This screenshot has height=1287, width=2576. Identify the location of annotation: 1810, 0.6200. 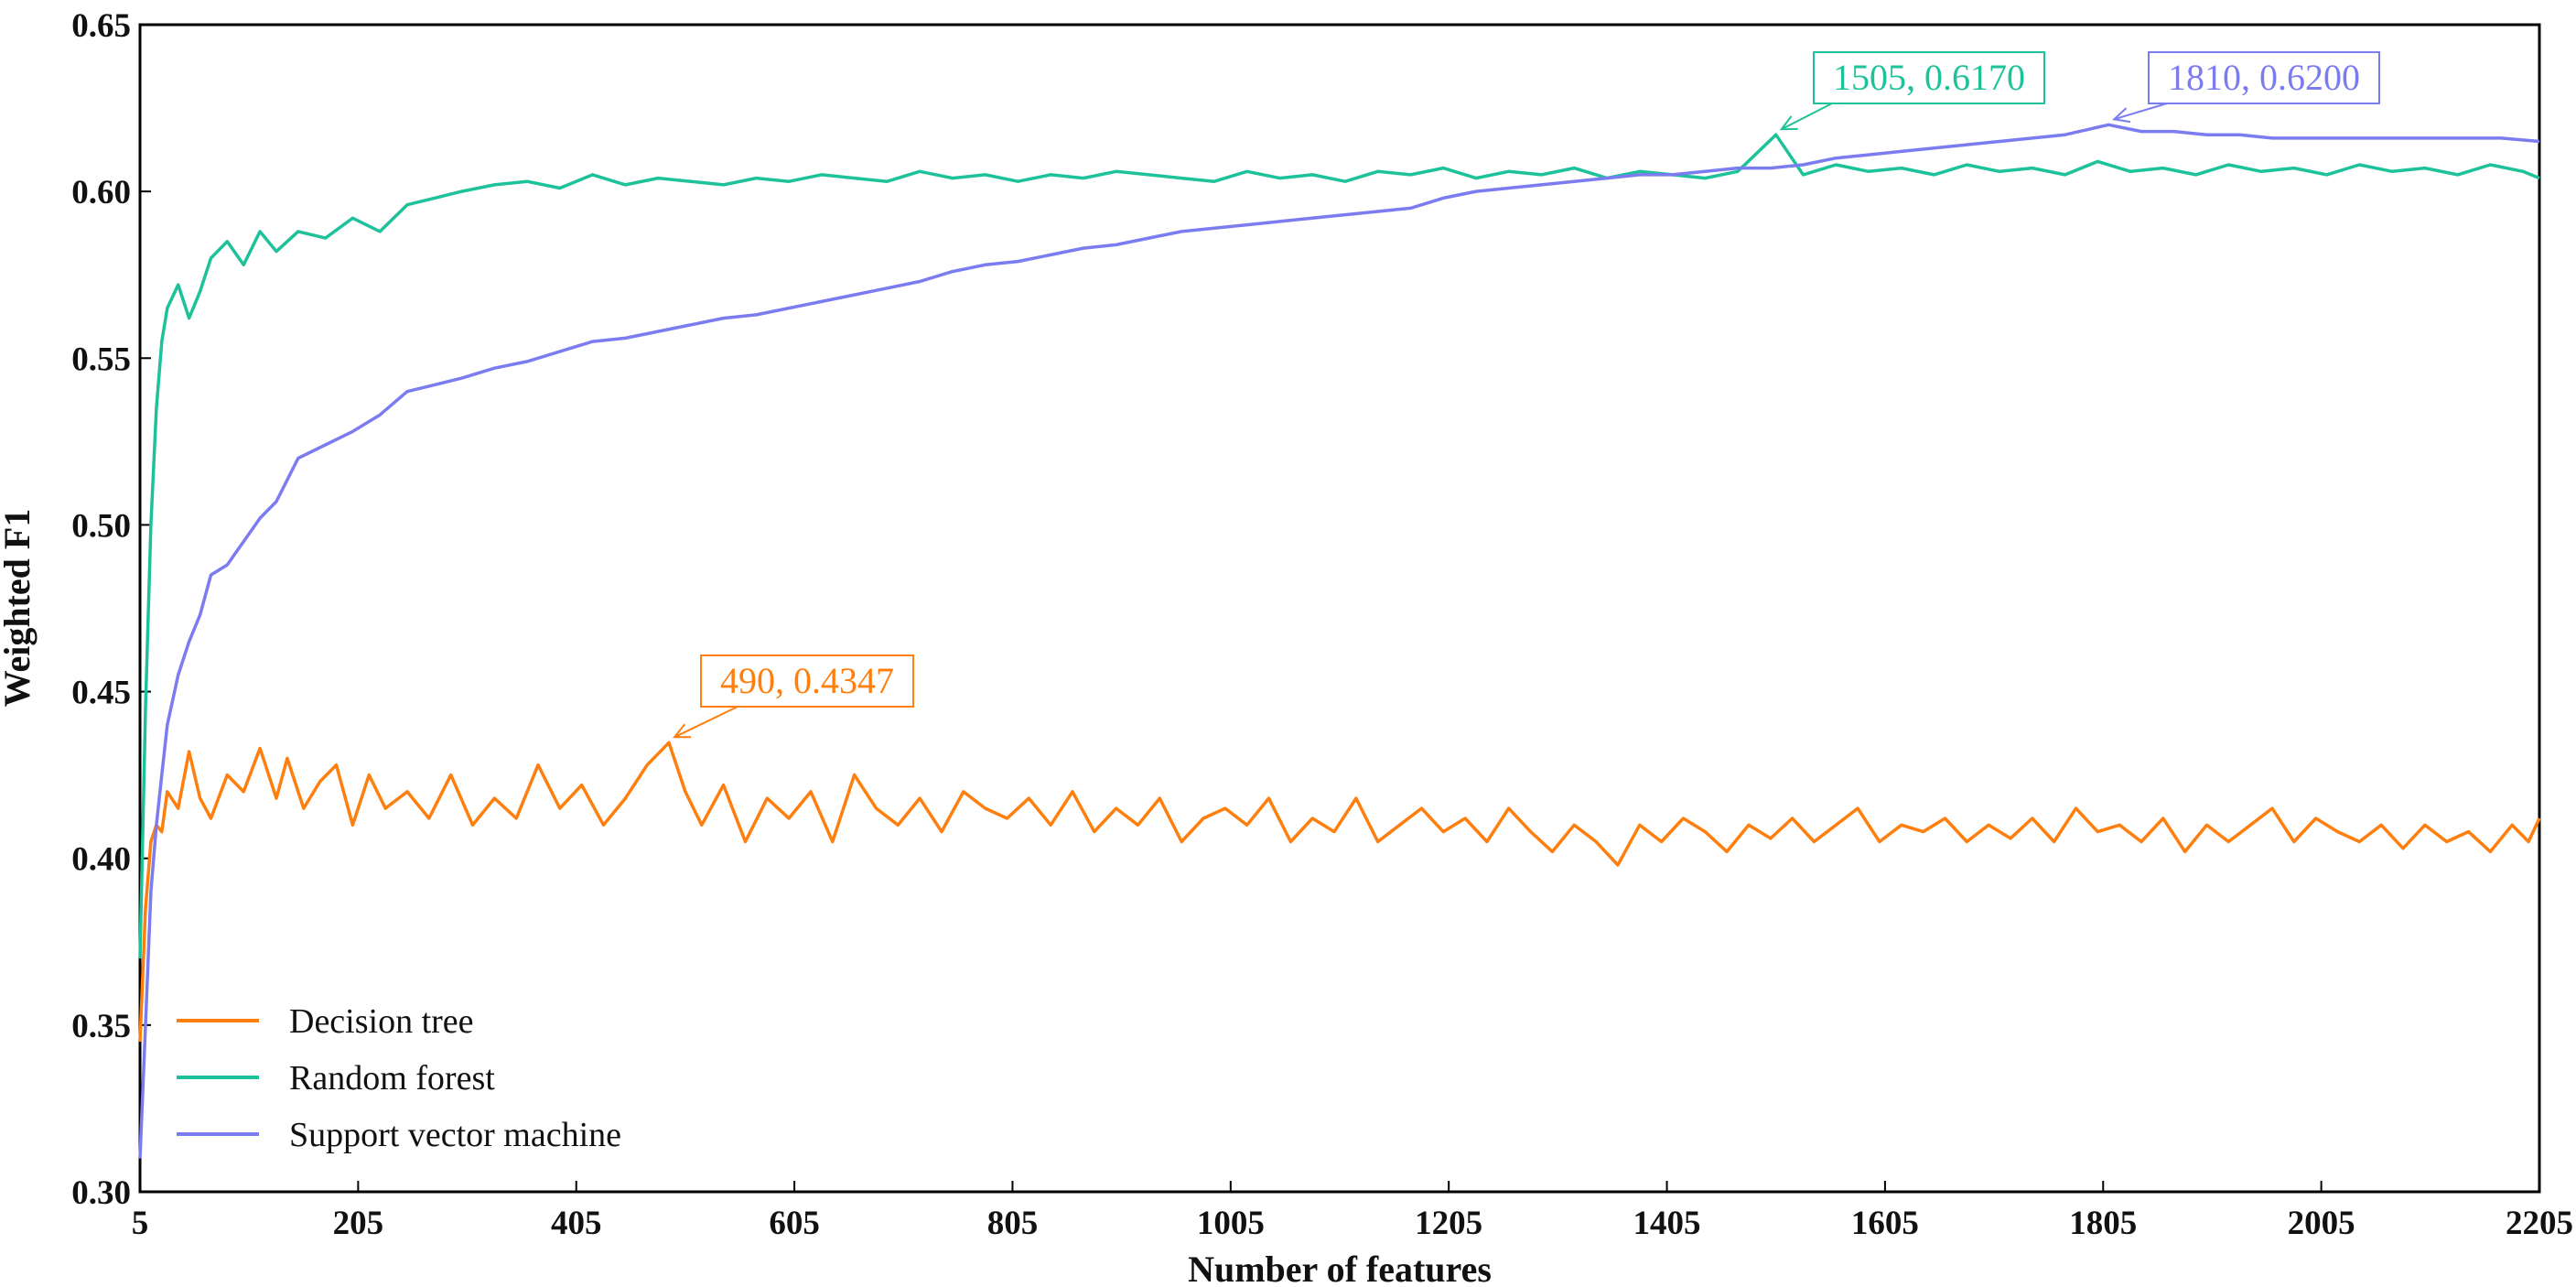
(2246, 87).